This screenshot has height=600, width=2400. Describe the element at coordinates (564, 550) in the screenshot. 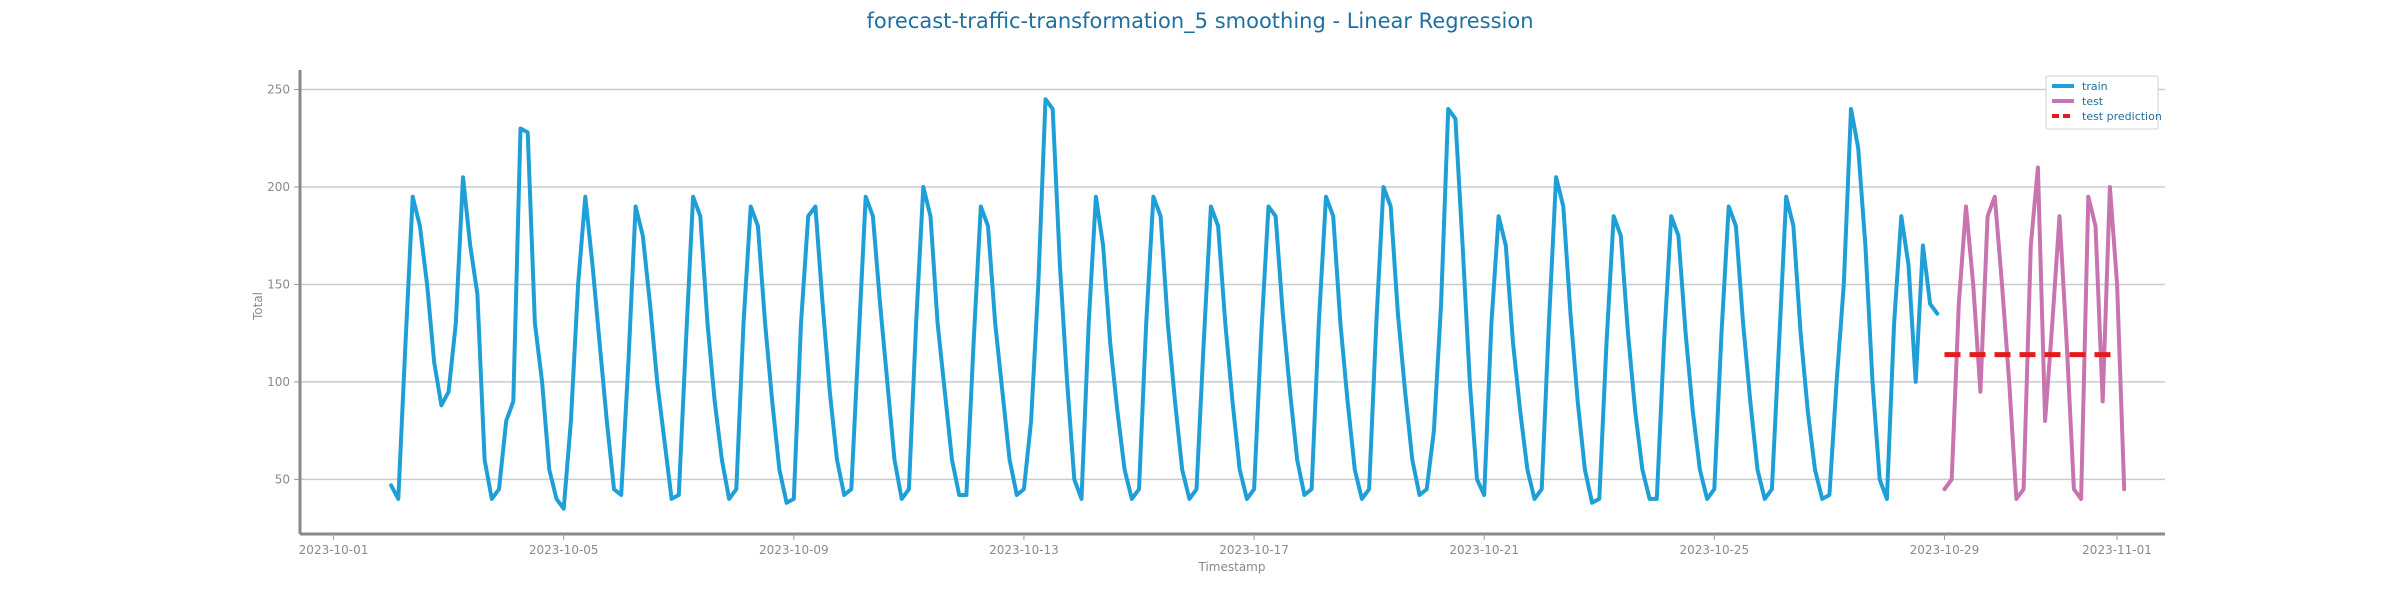

I see `x-tick-label: 2023-10-05` at that location.